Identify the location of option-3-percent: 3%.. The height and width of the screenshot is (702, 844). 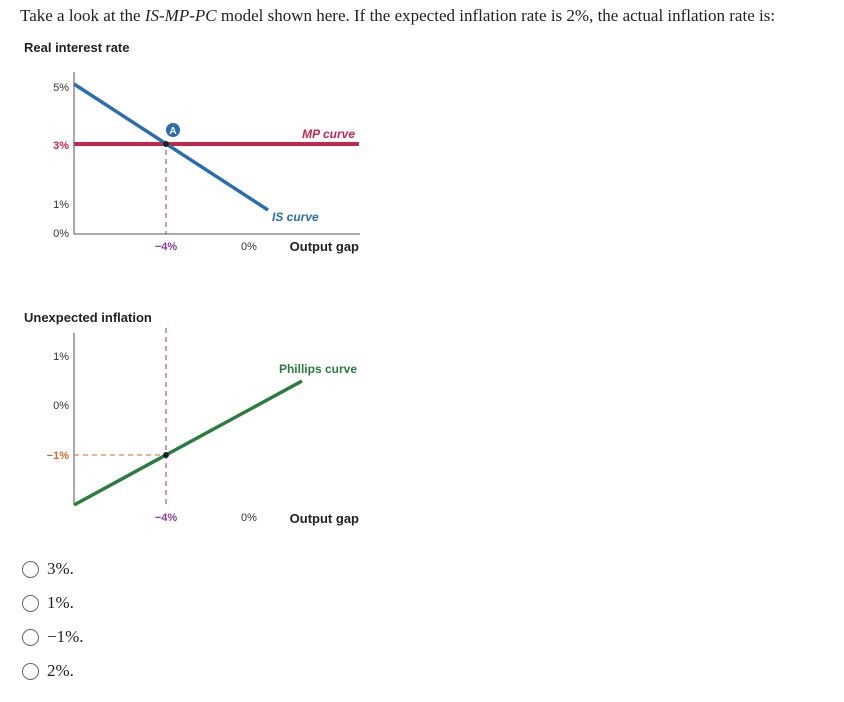
(53, 569).